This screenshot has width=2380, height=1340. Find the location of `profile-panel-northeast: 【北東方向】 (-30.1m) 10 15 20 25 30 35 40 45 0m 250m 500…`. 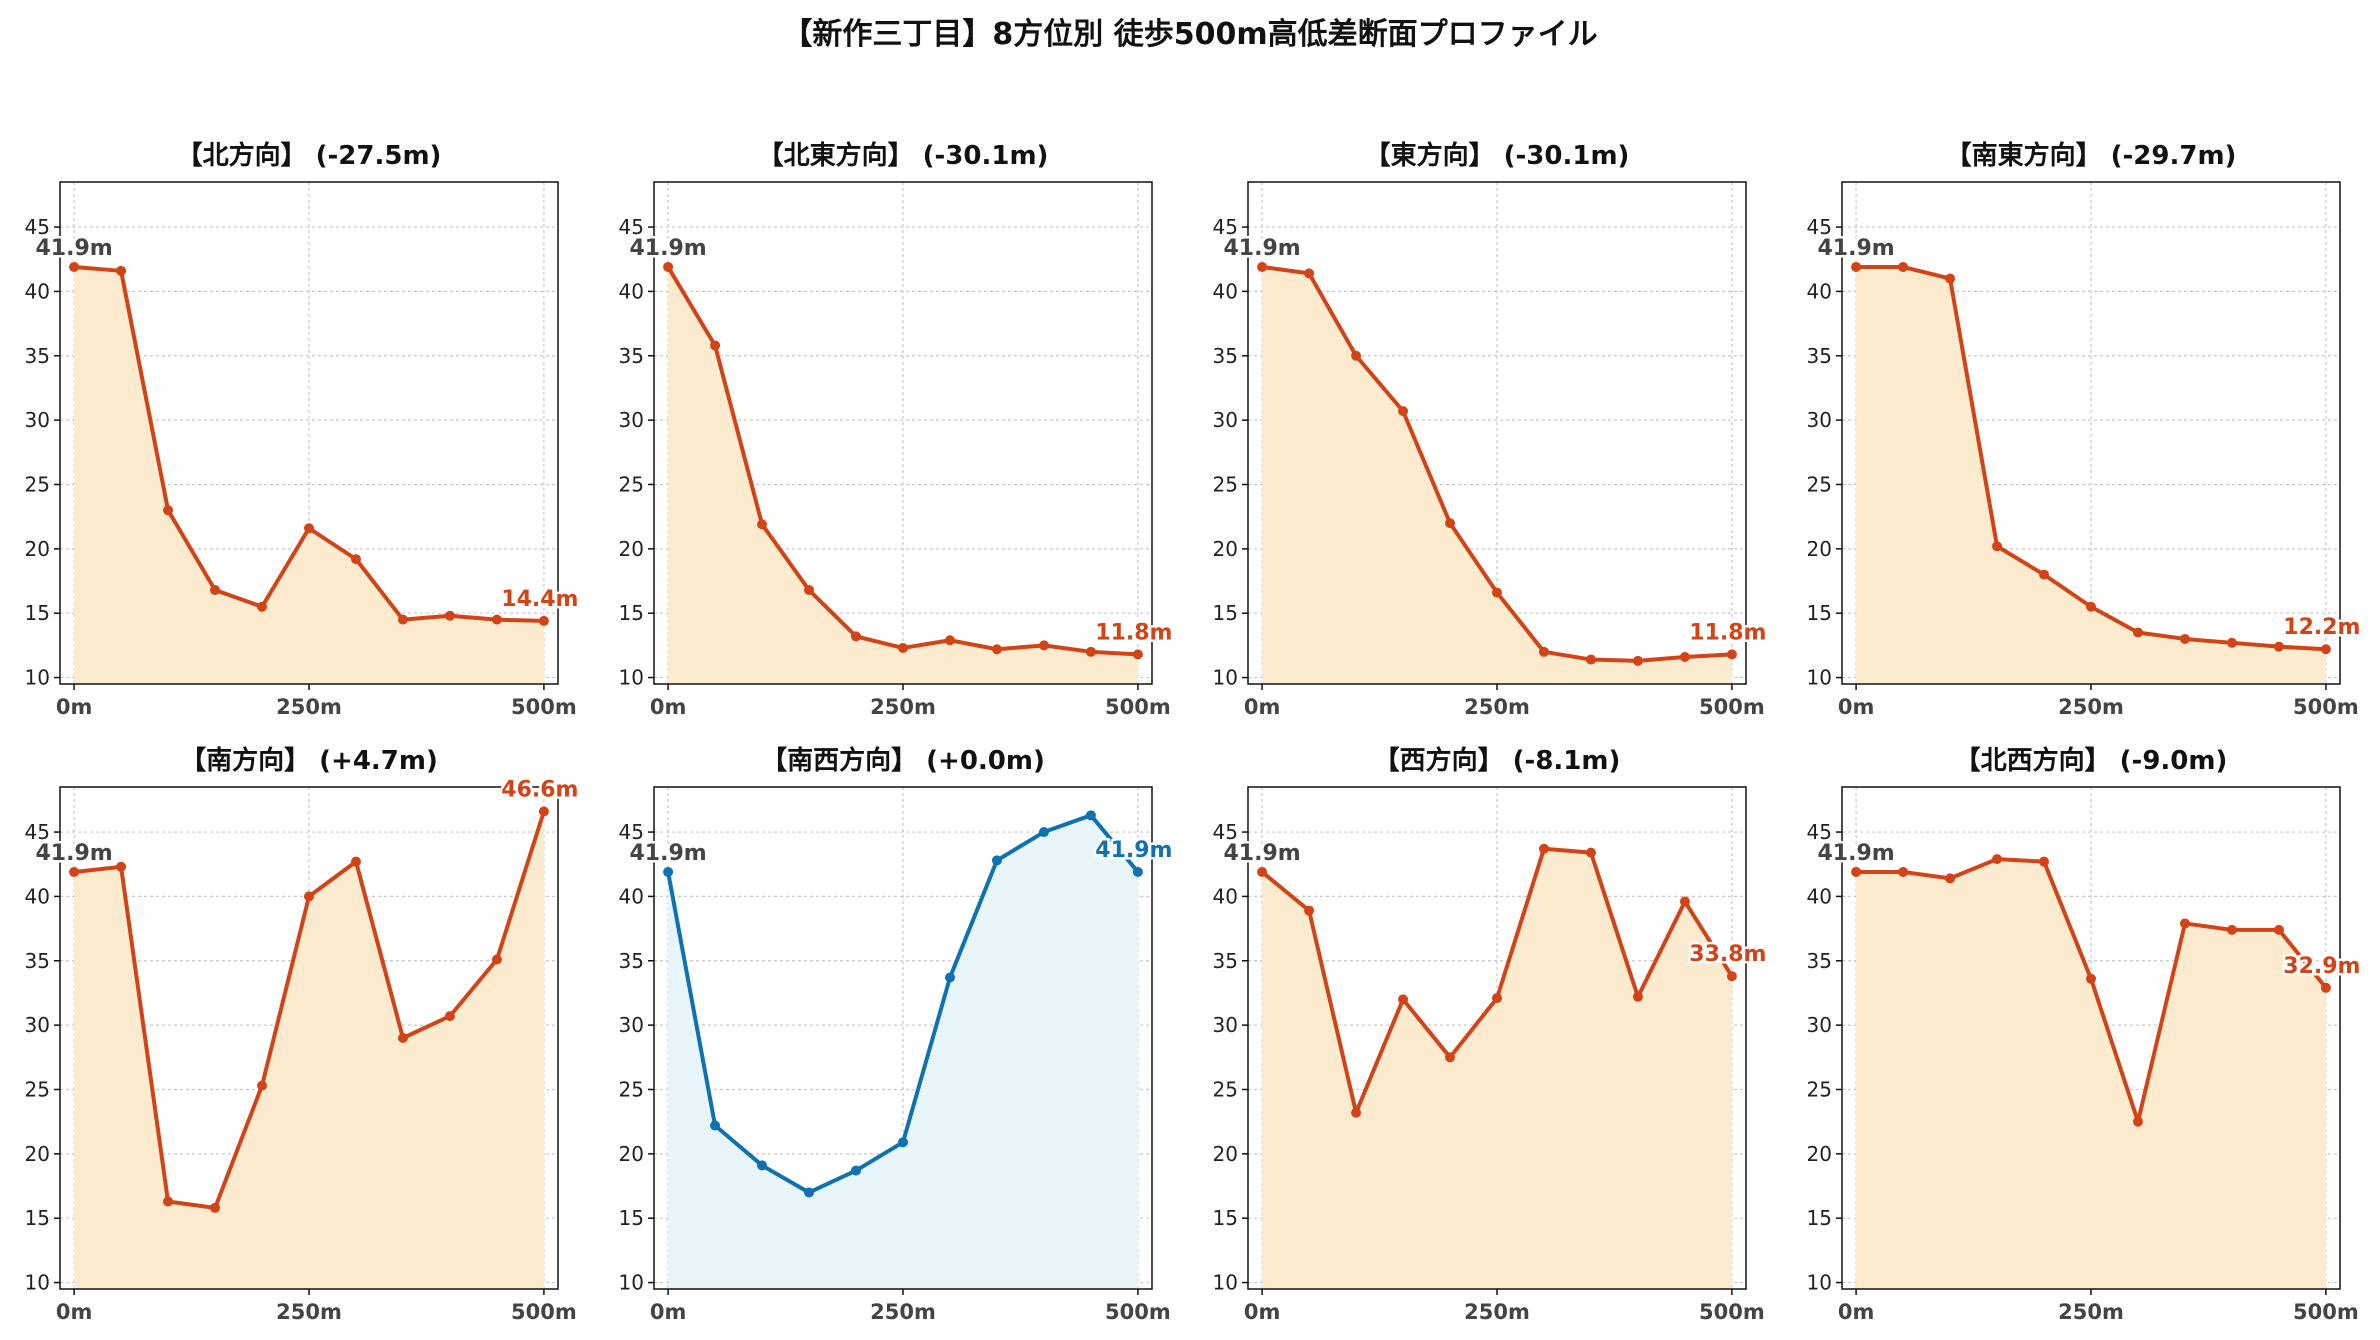

profile-panel-northeast: 【北東方向】 (-30.1m) 10 15 20 25 30 35 40 45 0m 250m 500… is located at coordinates (897, 429).